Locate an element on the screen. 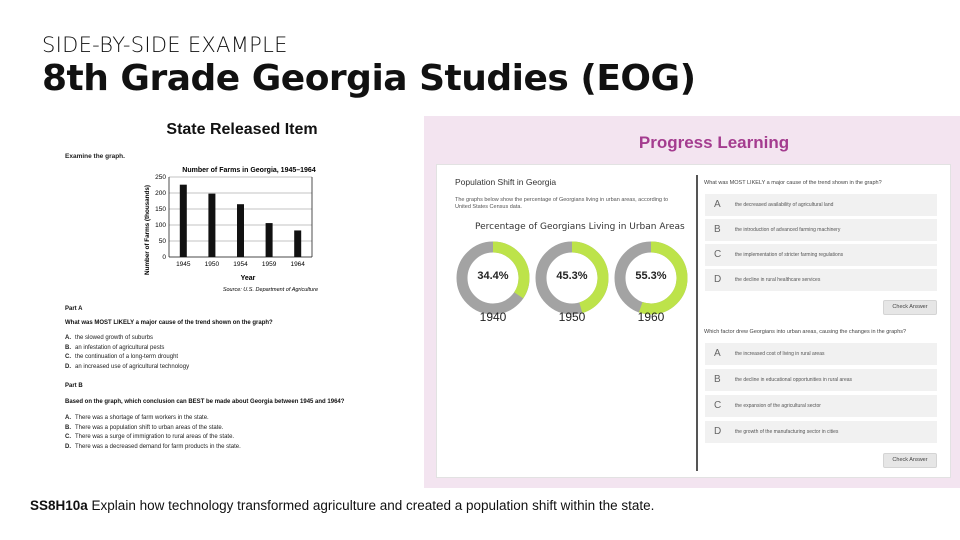  x-tick-label: 1964 is located at coordinates (297, 264).